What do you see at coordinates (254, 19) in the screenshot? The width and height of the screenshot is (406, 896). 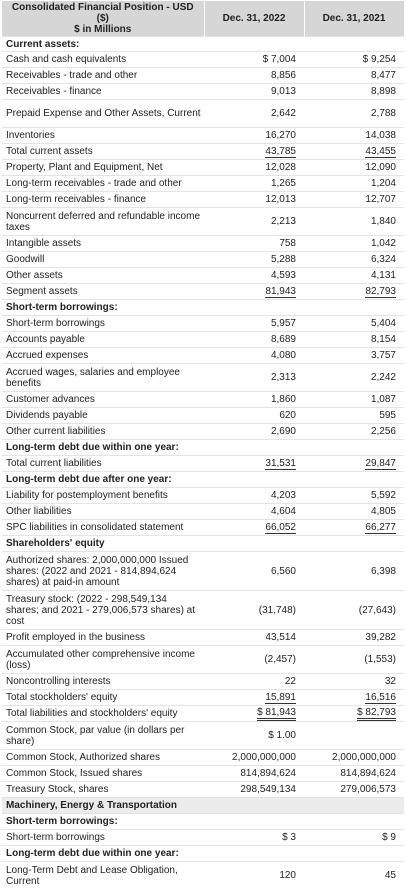 I see `column-header-2022: Dec. 31, 2022` at bounding box center [254, 19].